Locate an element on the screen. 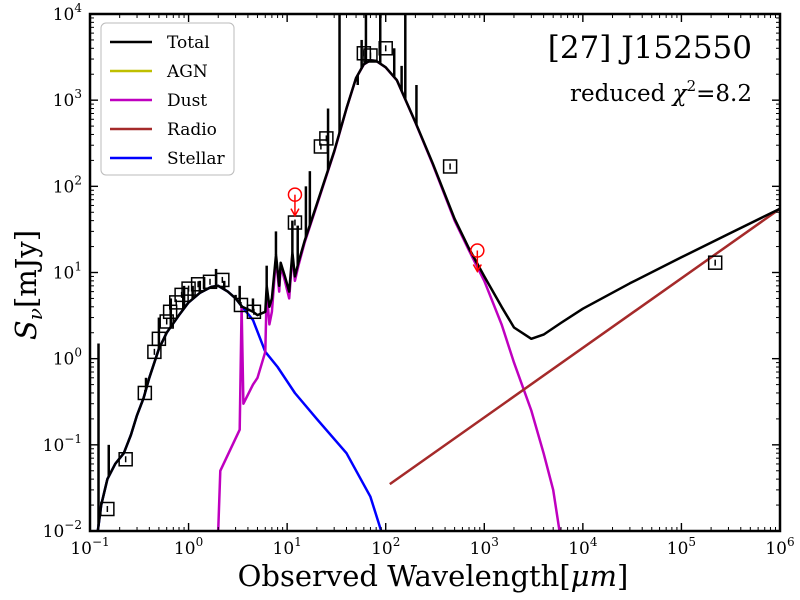 The image size is (800, 600). legend: Total AGN Dust Radio Stellar is located at coordinates (167, 99).